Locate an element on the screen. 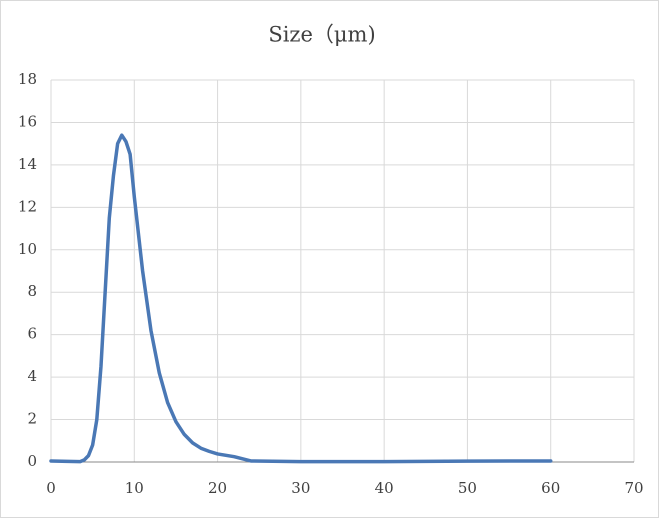  y-tick-label: 8 is located at coordinates (32, 291).